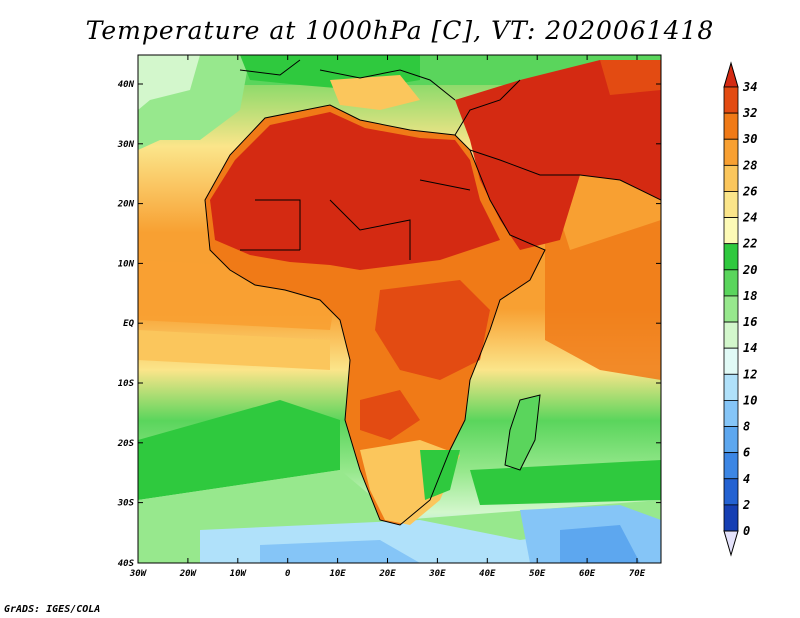 This screenshot has height=618, width=800. What do you see at coordinates (126, 264) in the screenshot?
I see `lat-tick-label: 10N` at bounding box center [126, 264].